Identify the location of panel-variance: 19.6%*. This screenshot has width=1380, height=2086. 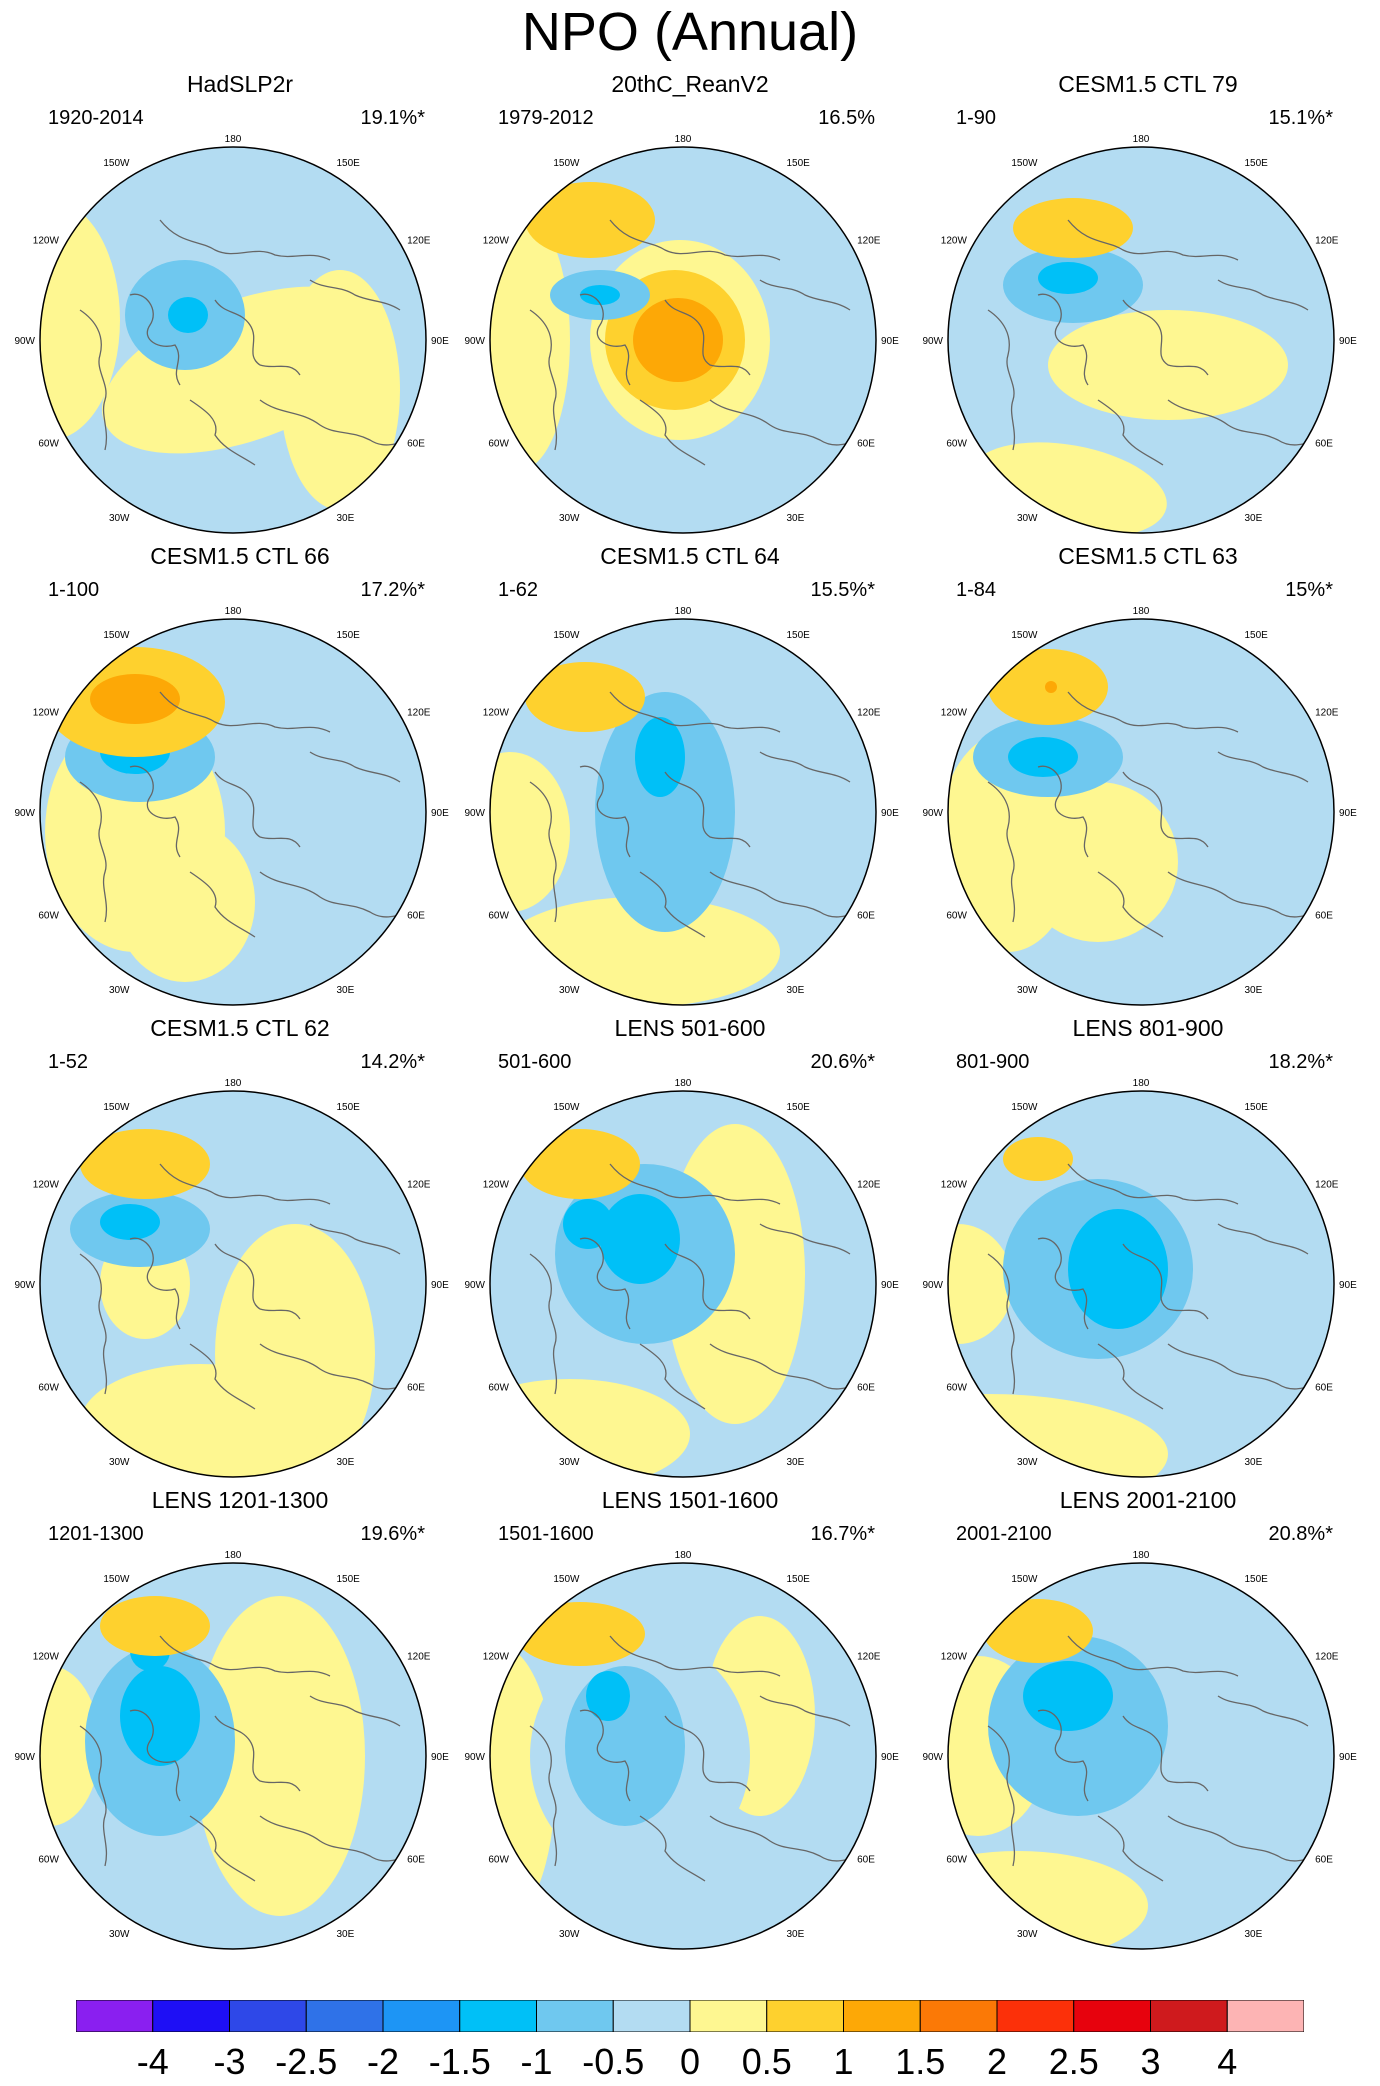
(393, 1534).